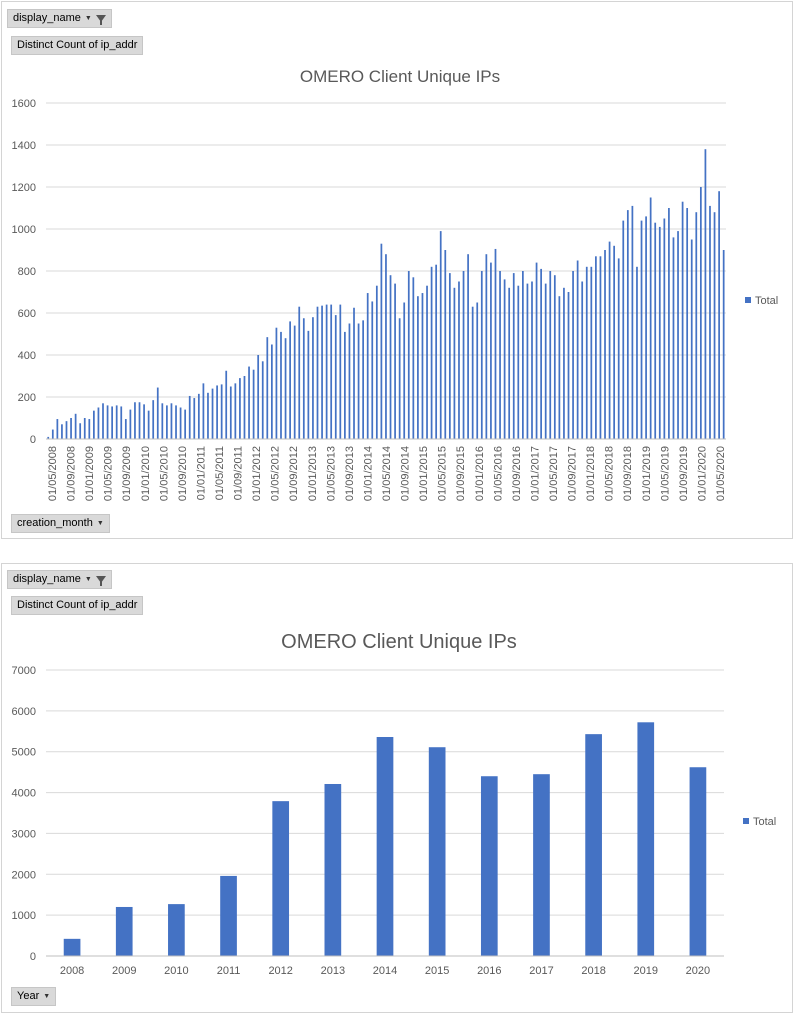 The image size is (795, 1014). Describe the element at coordinates (368, 473) in the screenshot. I see `x-tick-label: 01/01/2014` at that location.